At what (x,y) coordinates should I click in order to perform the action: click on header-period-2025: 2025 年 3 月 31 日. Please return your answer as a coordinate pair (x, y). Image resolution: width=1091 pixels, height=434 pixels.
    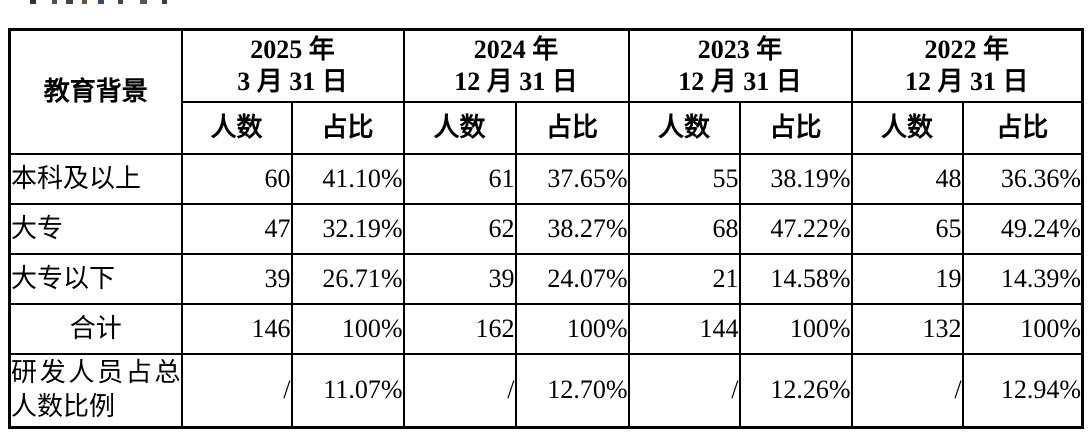
    Looking at the image, I should click on (292, 65).